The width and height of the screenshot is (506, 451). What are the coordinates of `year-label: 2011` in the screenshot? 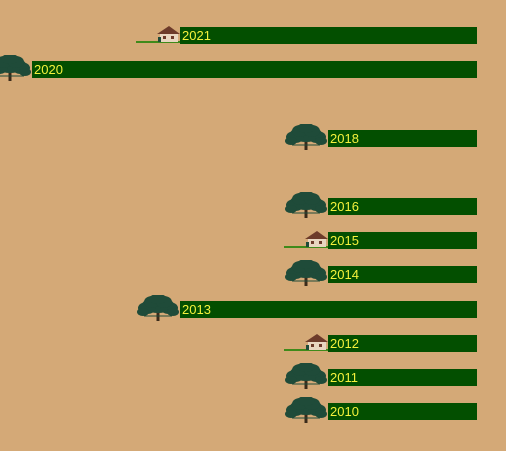 It's located at (344, 377).